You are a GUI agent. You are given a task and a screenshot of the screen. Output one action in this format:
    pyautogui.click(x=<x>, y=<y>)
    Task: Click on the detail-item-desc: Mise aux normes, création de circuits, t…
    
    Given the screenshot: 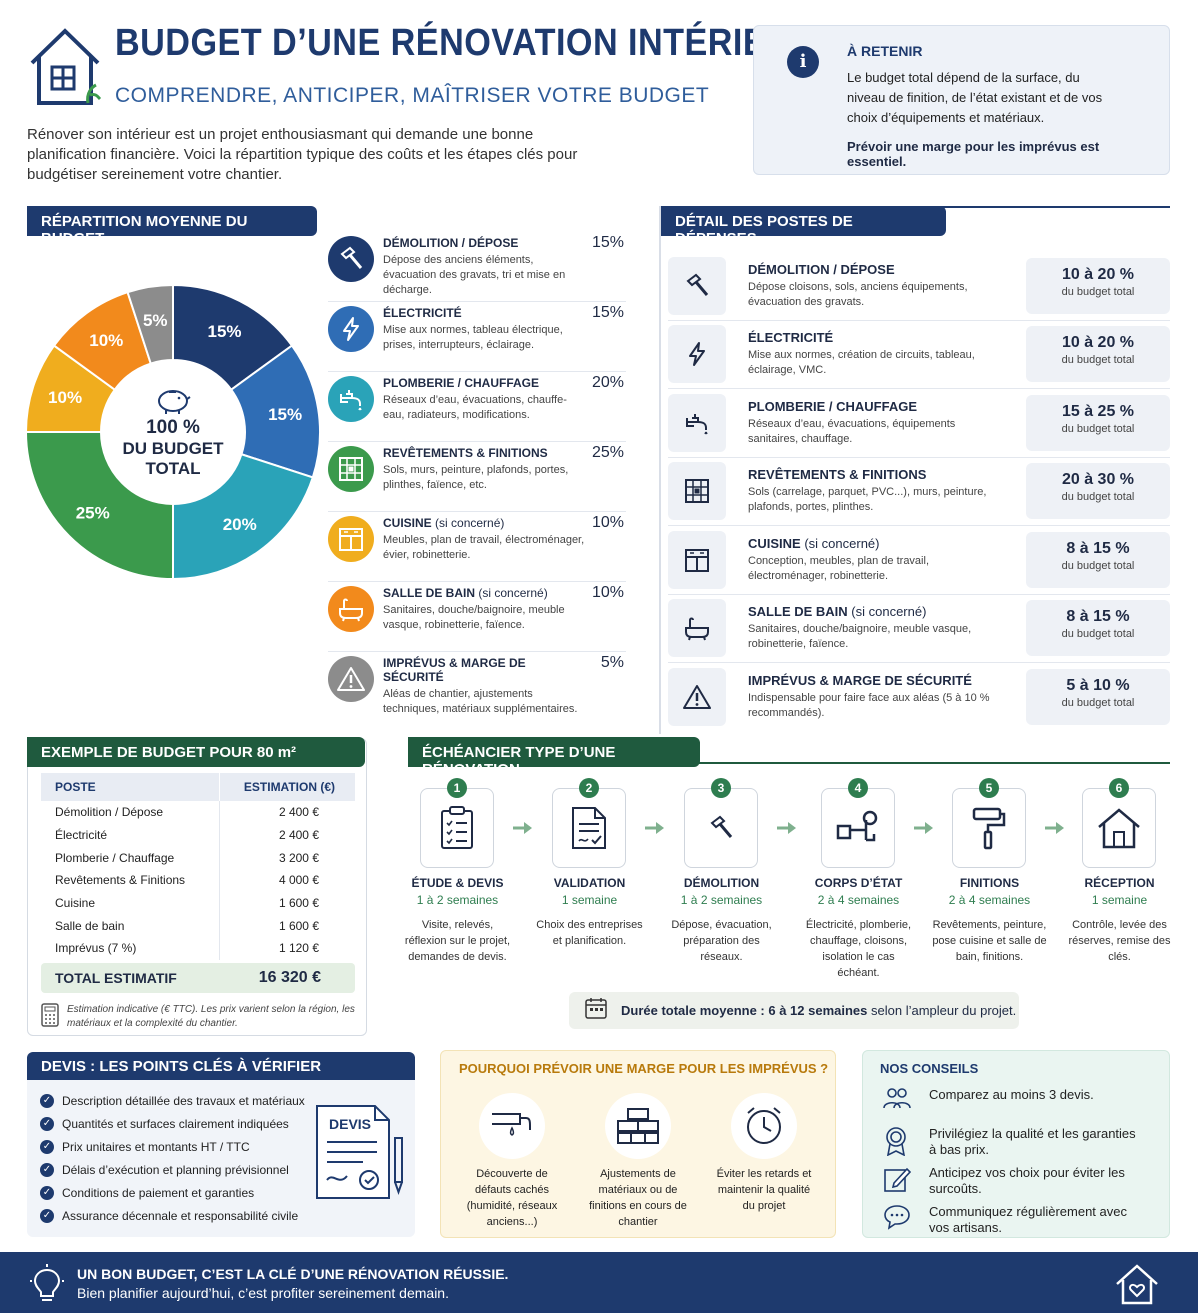 What is the action you would take?
    pyautogui.click(x=861, y=363)
    